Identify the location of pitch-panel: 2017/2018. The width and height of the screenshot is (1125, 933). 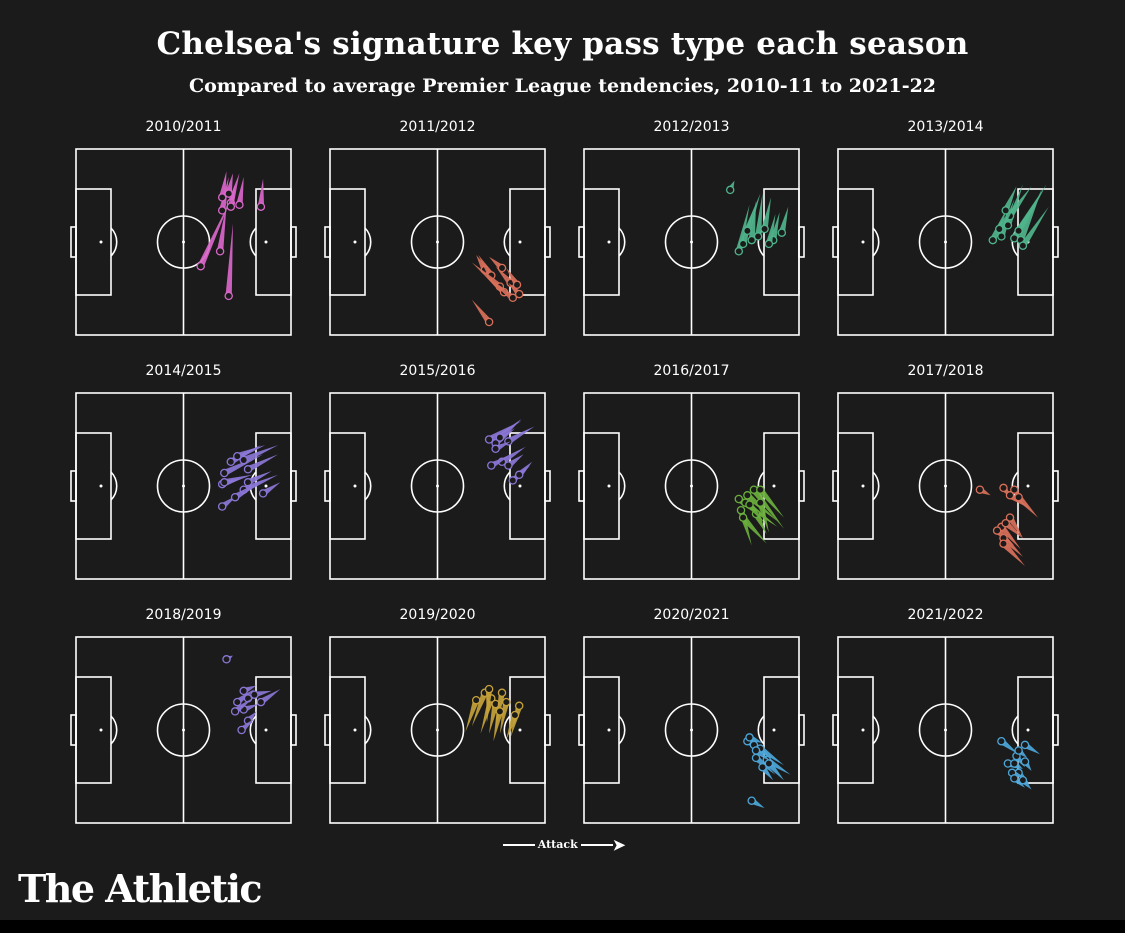
(945, 471).